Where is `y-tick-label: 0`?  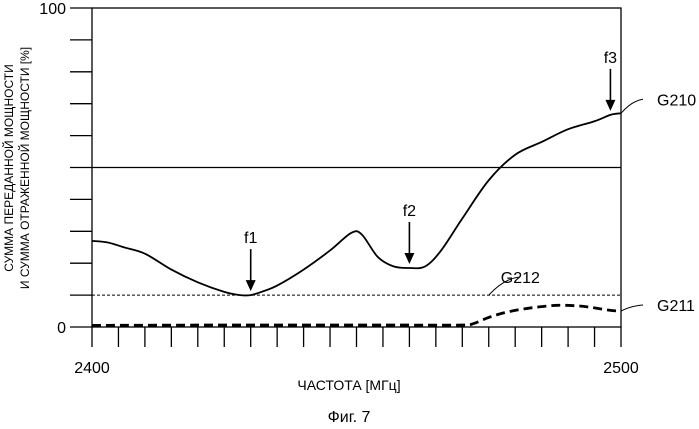
y-tick-label: 0 is located at coordinates (61, 328).